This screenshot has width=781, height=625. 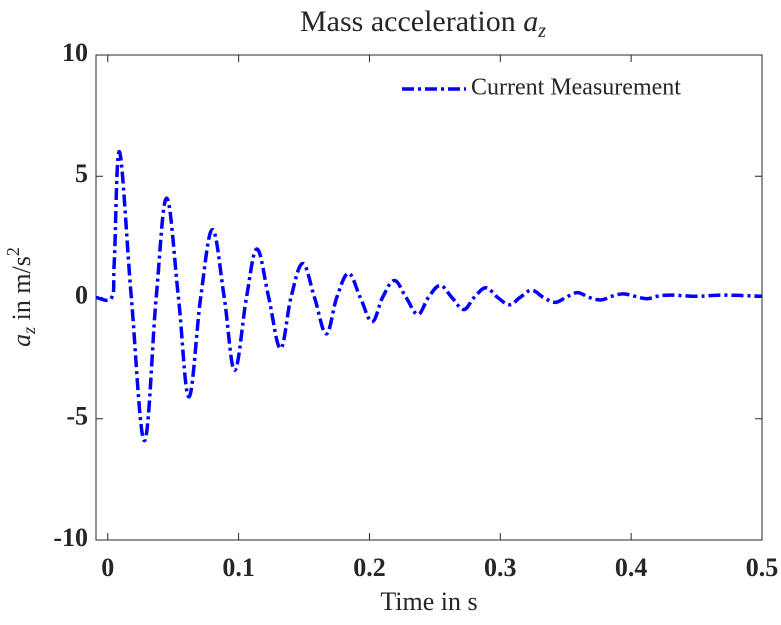 What do you see at coordinates (238, 567) in the screenshot?
I see `x-tick-label: 0.1` at bounding box center [238, 567].